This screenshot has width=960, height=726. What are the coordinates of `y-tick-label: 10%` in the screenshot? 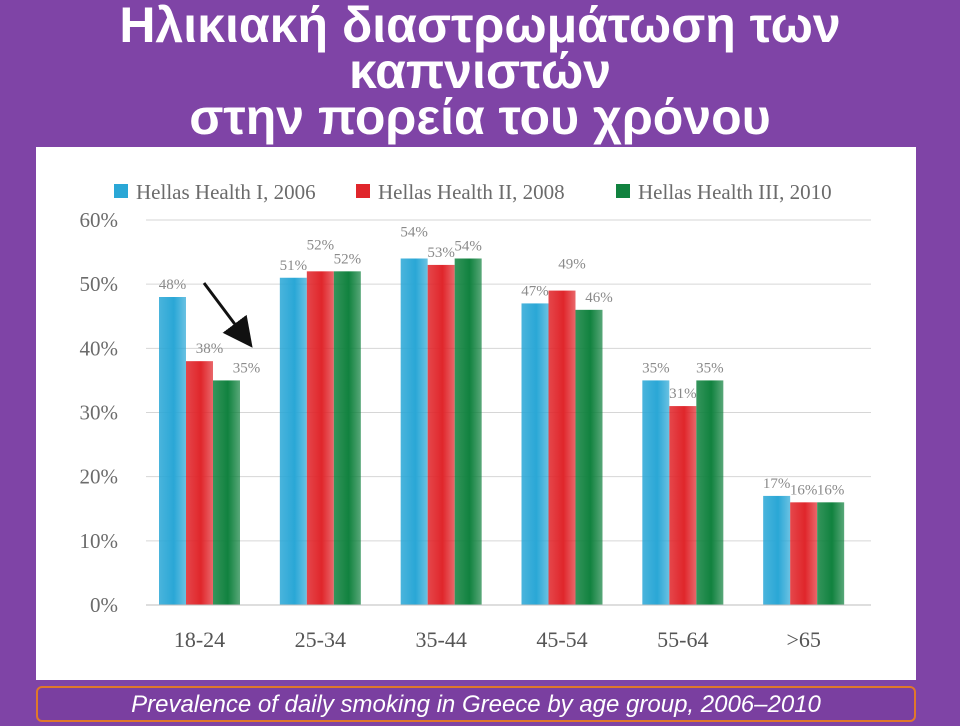 It's located at (99, 541).